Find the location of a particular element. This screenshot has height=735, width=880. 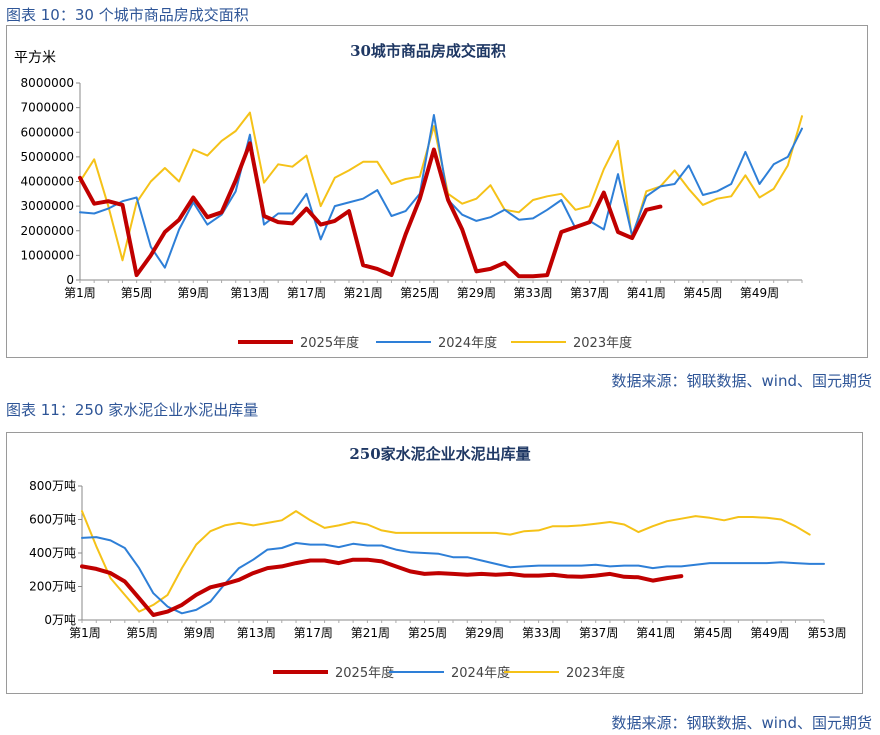

y-tick-label: 400万吨 is located at coordinates (52, 553).